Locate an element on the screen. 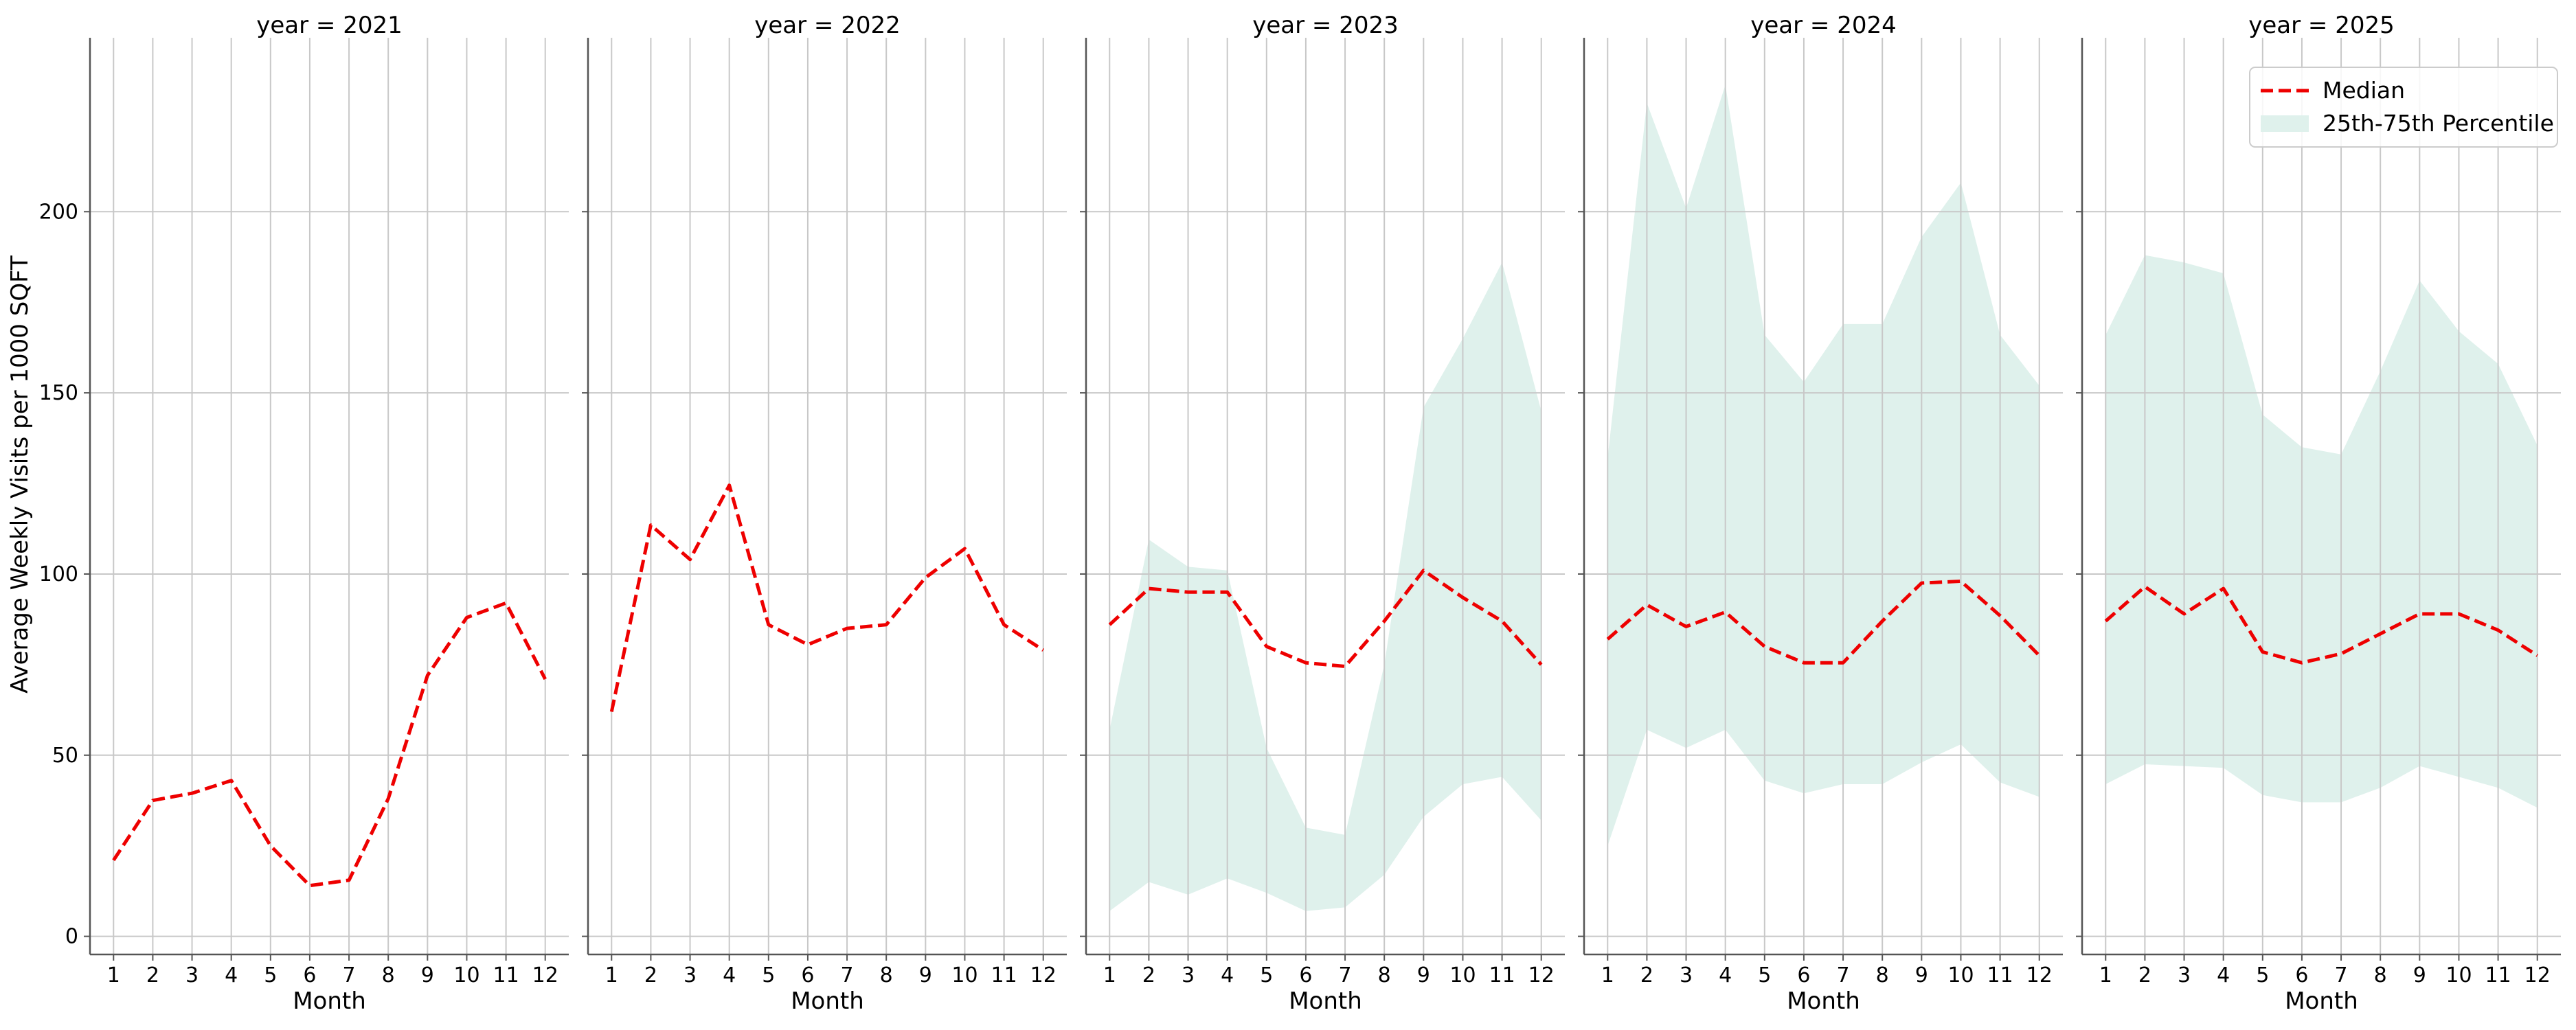 Image resolution: width=2576 pixels, height=1030 pixels. legend: Median 25th-75th Percentile is located at coordinates (2403, 107).